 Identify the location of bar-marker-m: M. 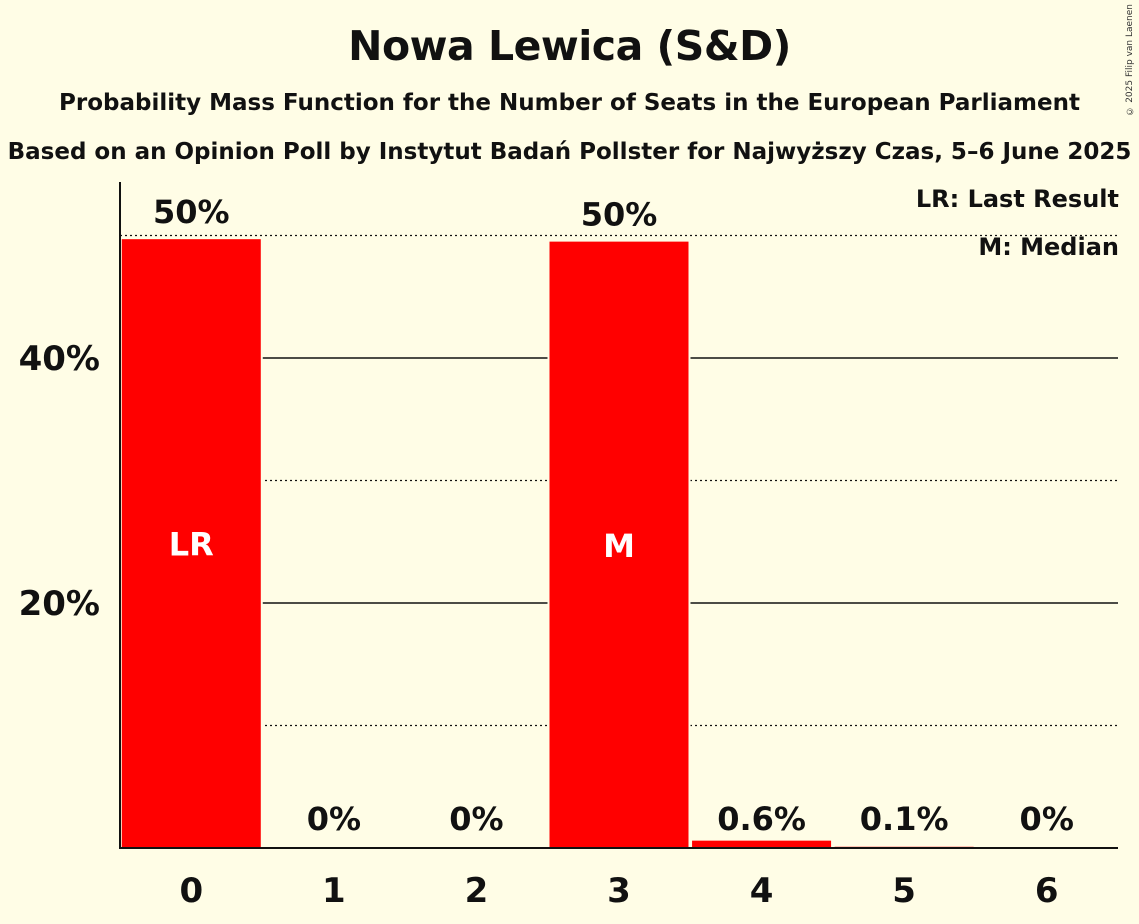
(619, 546).